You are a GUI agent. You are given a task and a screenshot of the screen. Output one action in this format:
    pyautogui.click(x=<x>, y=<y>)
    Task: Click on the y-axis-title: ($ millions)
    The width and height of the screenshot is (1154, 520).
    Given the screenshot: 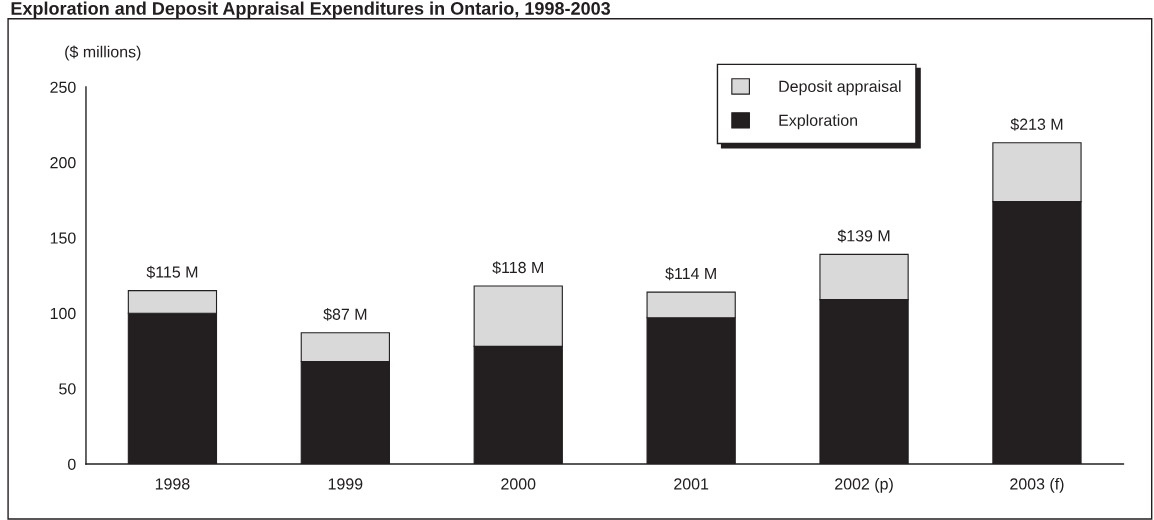 What is the action you would take?
    pyautogui.click(x=103, y=53)
    